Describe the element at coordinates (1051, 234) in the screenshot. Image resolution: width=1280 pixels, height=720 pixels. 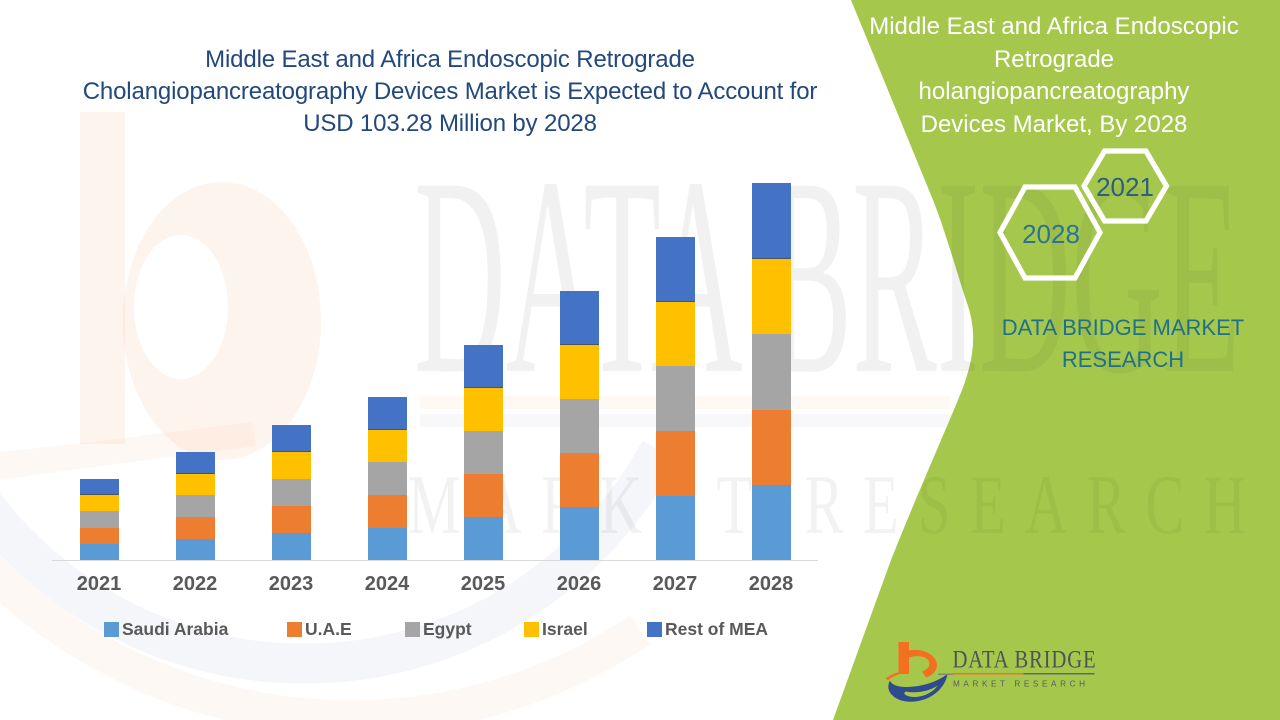
I see `svg-text: 2028` at that location.